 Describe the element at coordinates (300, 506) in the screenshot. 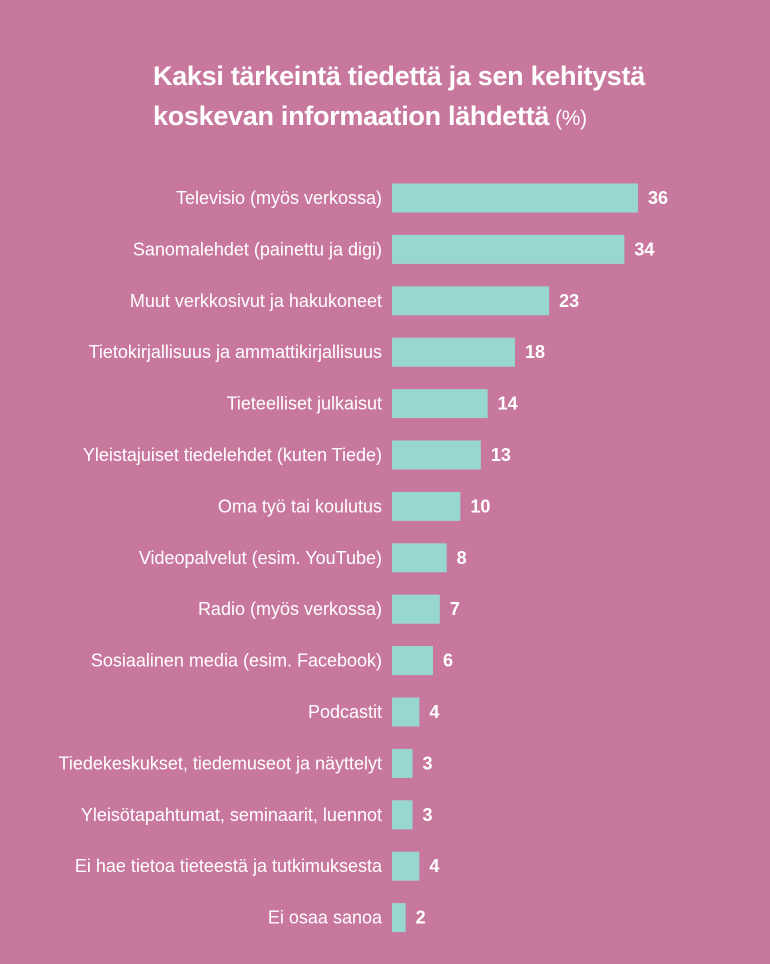

I see `category-label: Oma työ tai koulutus` at that location.